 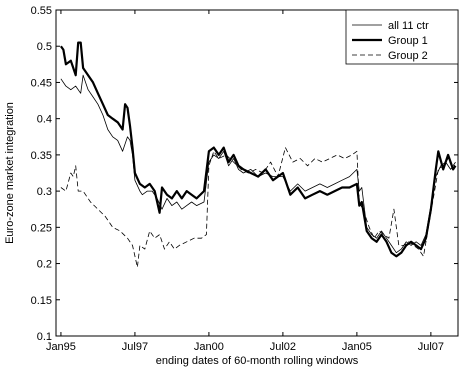 I want to click on legend: all 11 ctr Group 1 Group 2, so click(x=402, y=37).